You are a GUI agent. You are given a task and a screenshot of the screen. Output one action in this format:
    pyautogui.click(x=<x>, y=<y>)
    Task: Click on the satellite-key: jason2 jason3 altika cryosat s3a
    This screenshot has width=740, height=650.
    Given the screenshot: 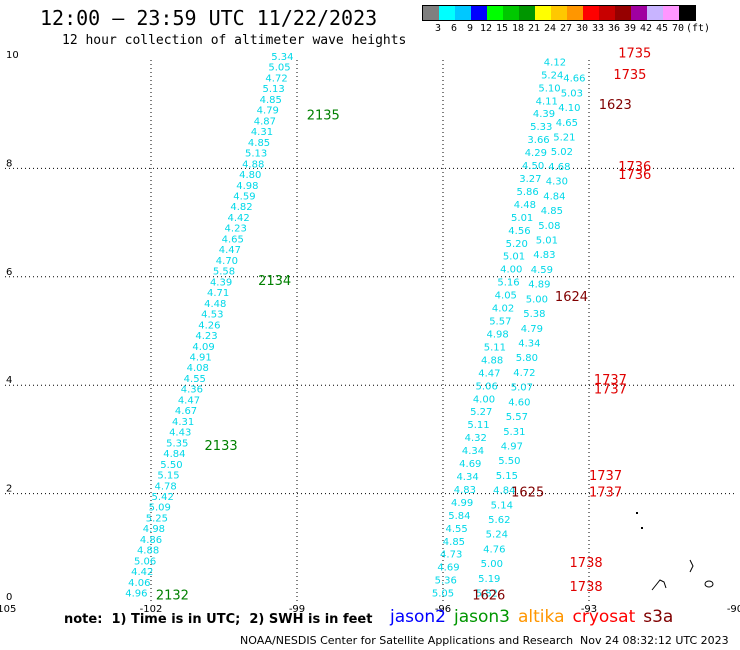 What is the action you would take?
    pyautogui.click(x=535, y=617)
    